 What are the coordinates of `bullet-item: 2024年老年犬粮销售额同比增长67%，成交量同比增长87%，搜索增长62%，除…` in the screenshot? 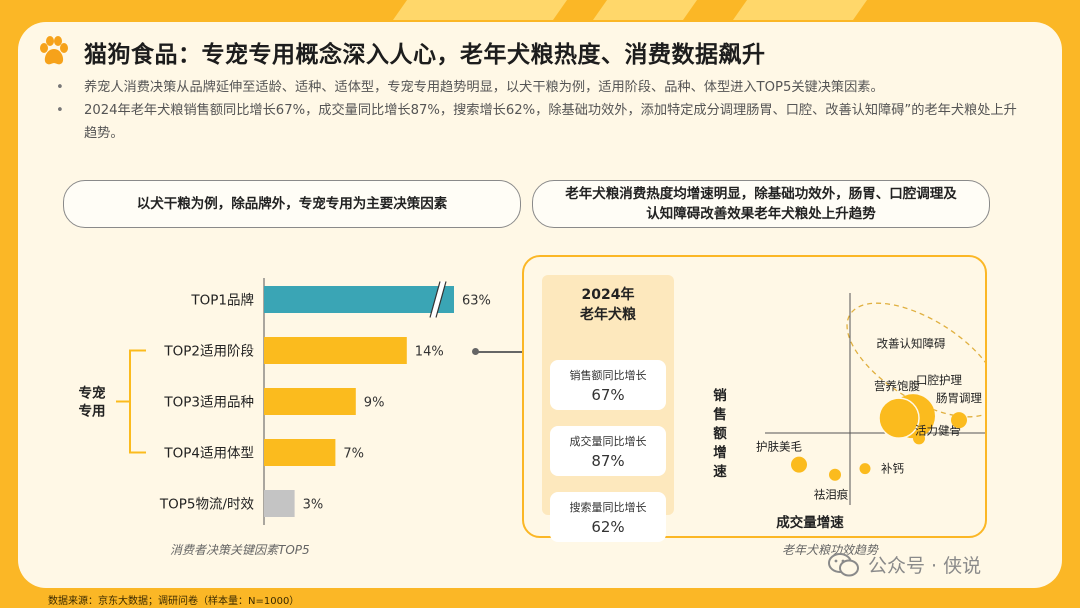 It's located at (539, 122).